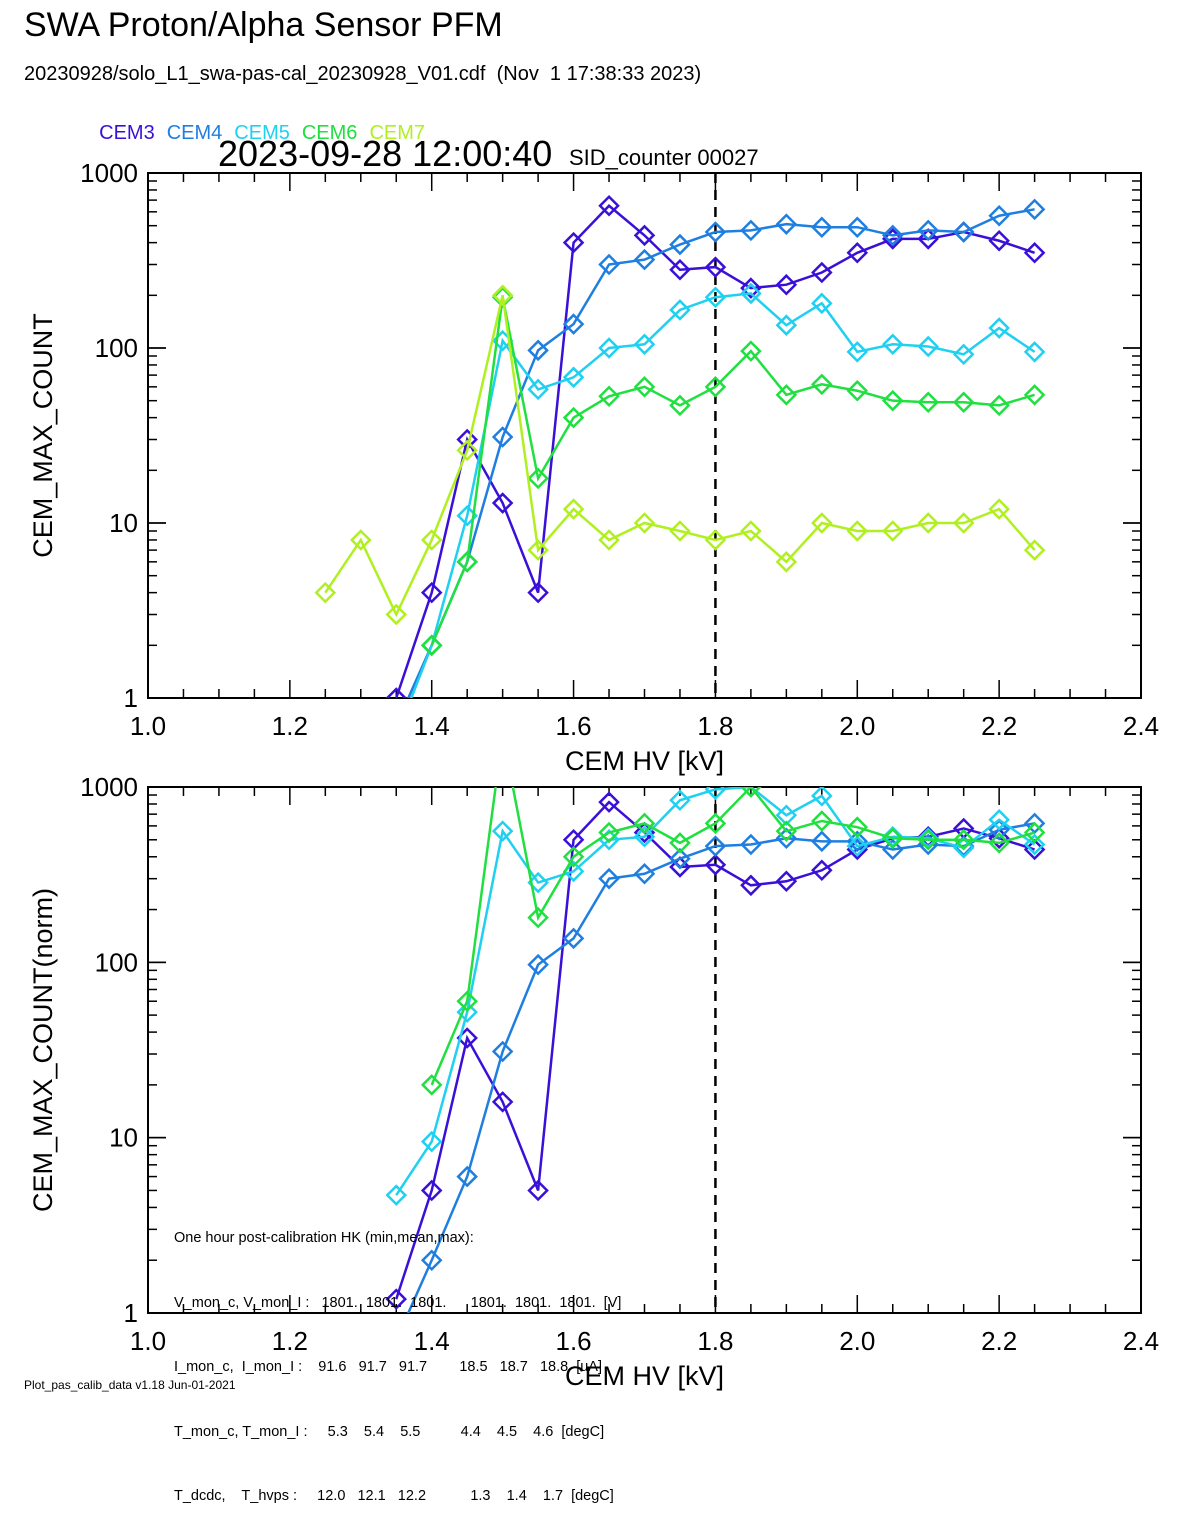 The image size is (1201, 1529). What do you see at coordinates (263, 25) in the screenshot?
I see `chart-title: SWA Proton/Alpha Sensor PFM` at bounding box center [263, 25].